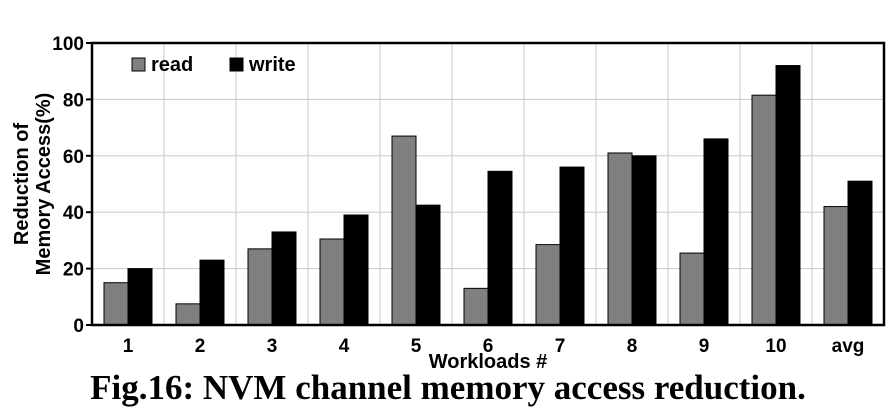 The height and width of the screenshot is (420, 896). What do you see at coordinates (128, 346) in the screenshot?
I see `x-tick-label: 1` at bounding box center [128, 346].